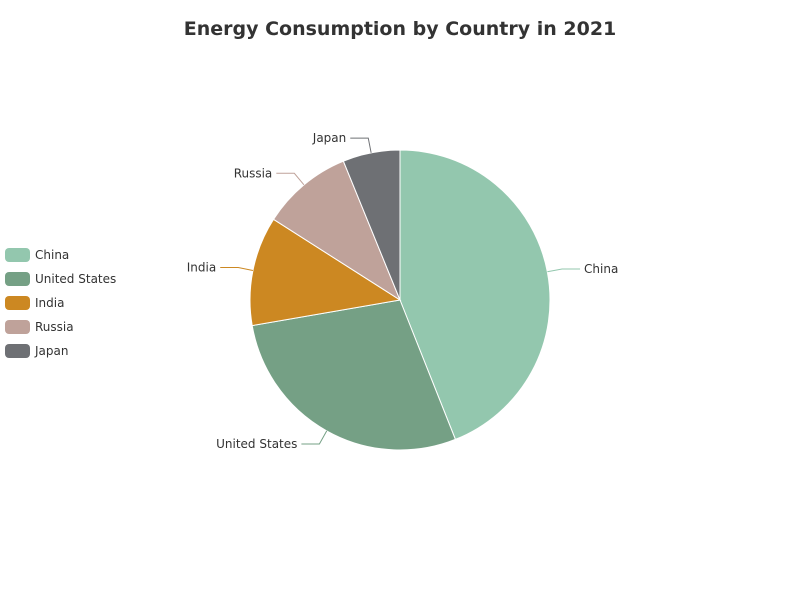 Image resolution: width=800 pixels, height=600 pixels. I want to click on slice-label: Japan, so click(329, 138).